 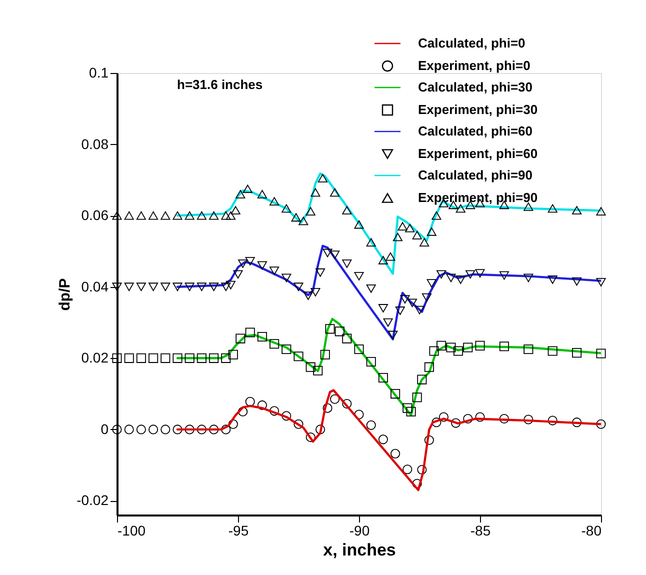 I want to click on y-tick-label: 0.08, so click(x=95, y=144).